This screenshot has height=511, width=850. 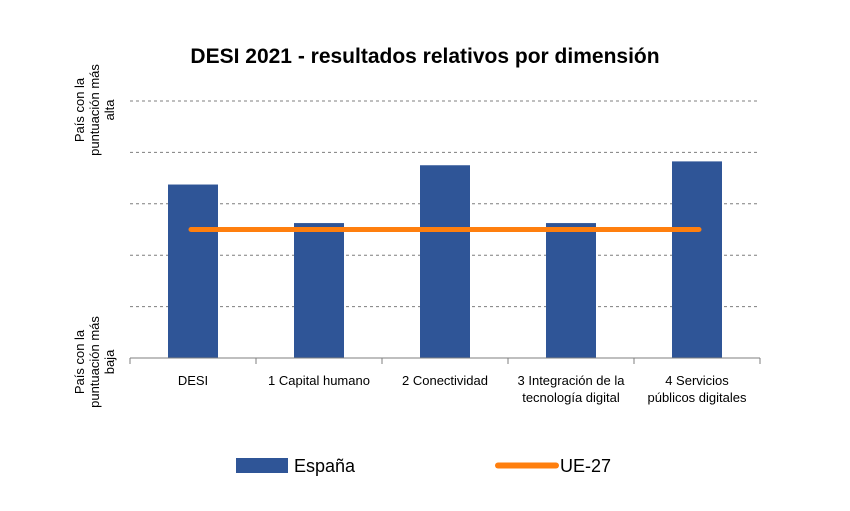 What do you see at coordinates (262, 465) in the screenshot?
I see `legend-swatch-espana` at bounding box center [262, 465].